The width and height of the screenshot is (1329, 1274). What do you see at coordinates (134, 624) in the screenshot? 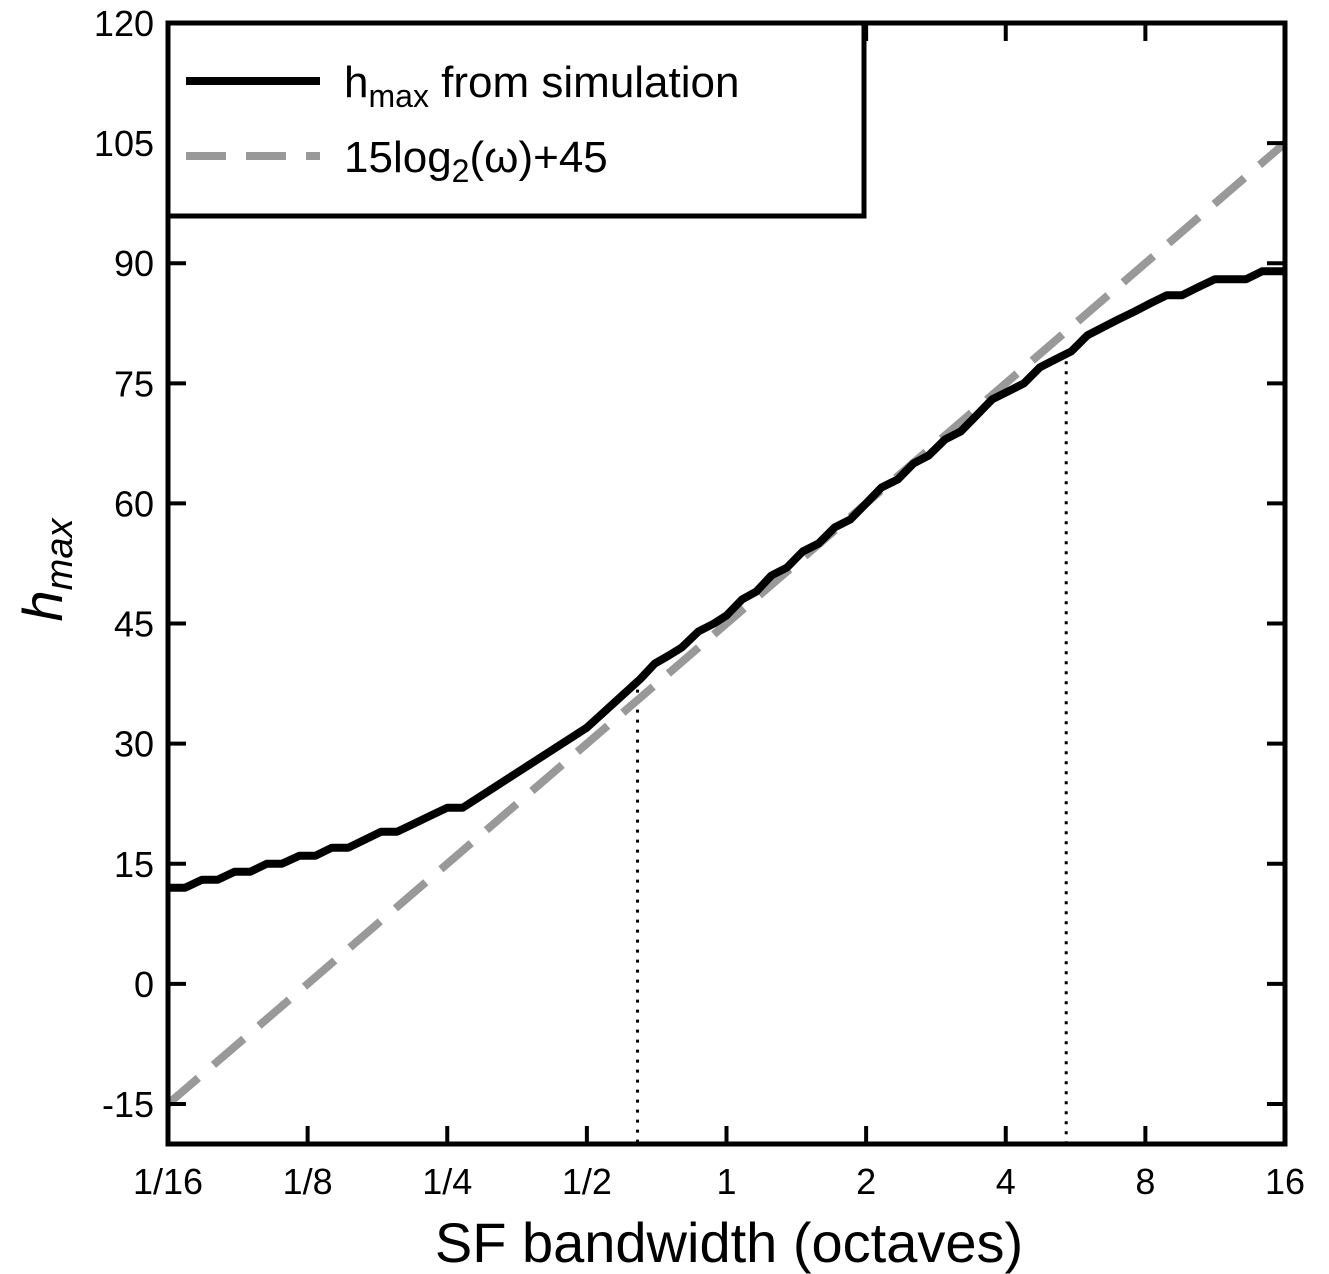
I see `y-tick-label-45: 45` at bounding box center [134, 624].